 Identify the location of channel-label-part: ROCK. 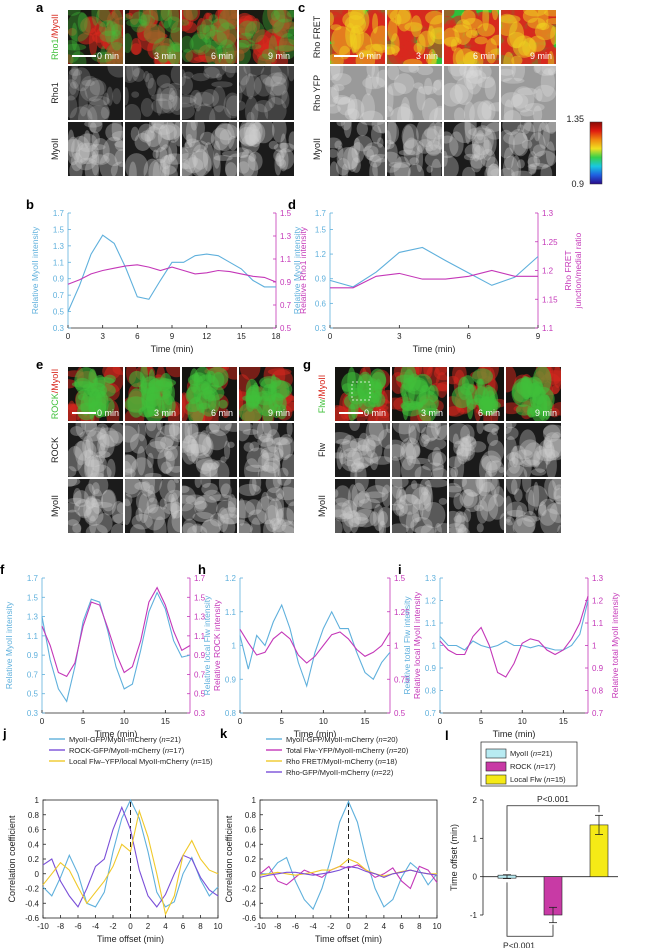
(55, 450).